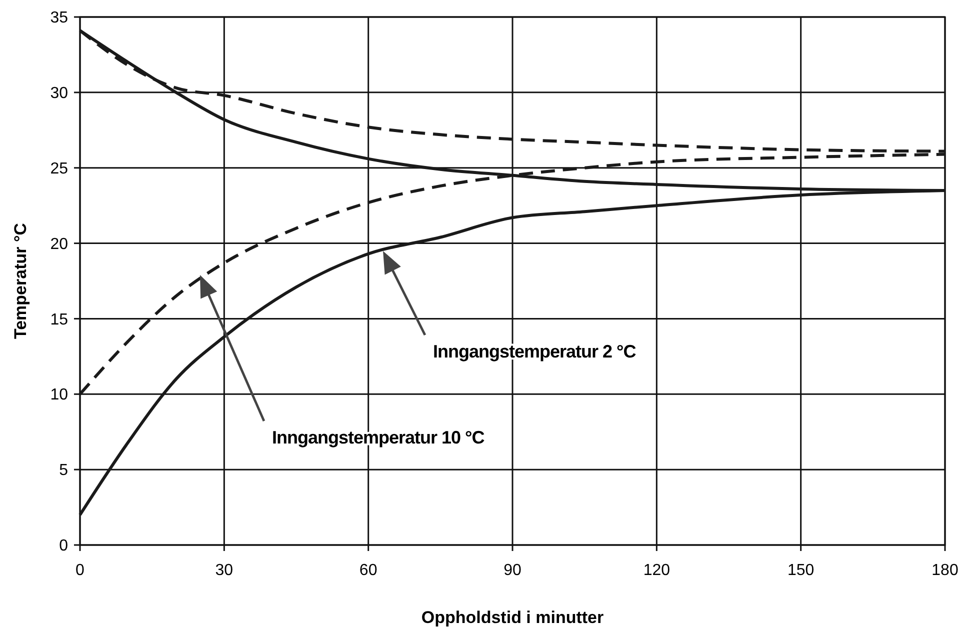 The image size is (966, 633). I want to click on y-tick-label: 10, so click(59, 395).